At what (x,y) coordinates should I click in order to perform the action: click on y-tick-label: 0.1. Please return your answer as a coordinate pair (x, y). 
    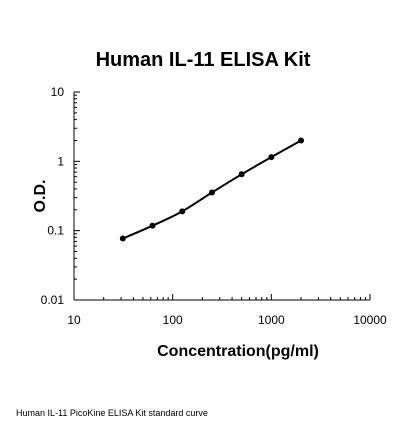
    Looking at the image, I should click on (55, 231).